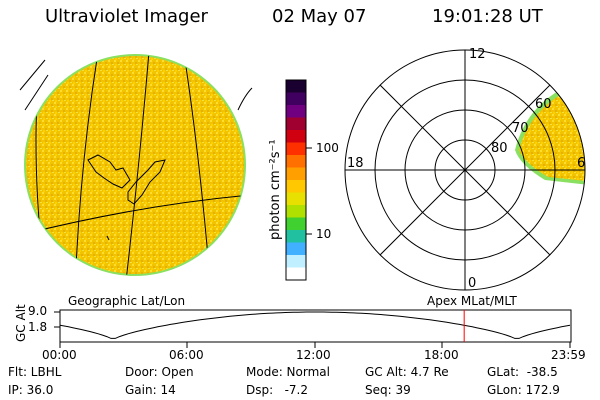 The height and width of the screenshot is (400, 600). What do you see at coordinates (186, 355) in the screenshot?
I see `x-tick-1: 06:00` at bounding box center [186, 355].